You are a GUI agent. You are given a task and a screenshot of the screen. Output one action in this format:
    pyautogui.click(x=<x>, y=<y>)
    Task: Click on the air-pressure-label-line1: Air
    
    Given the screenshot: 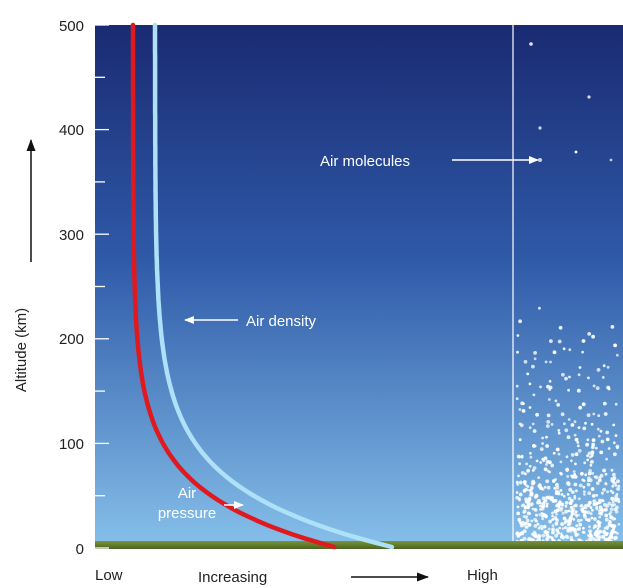 What is the action you would take?
    pyautogui.click(x=187, y=493)
    